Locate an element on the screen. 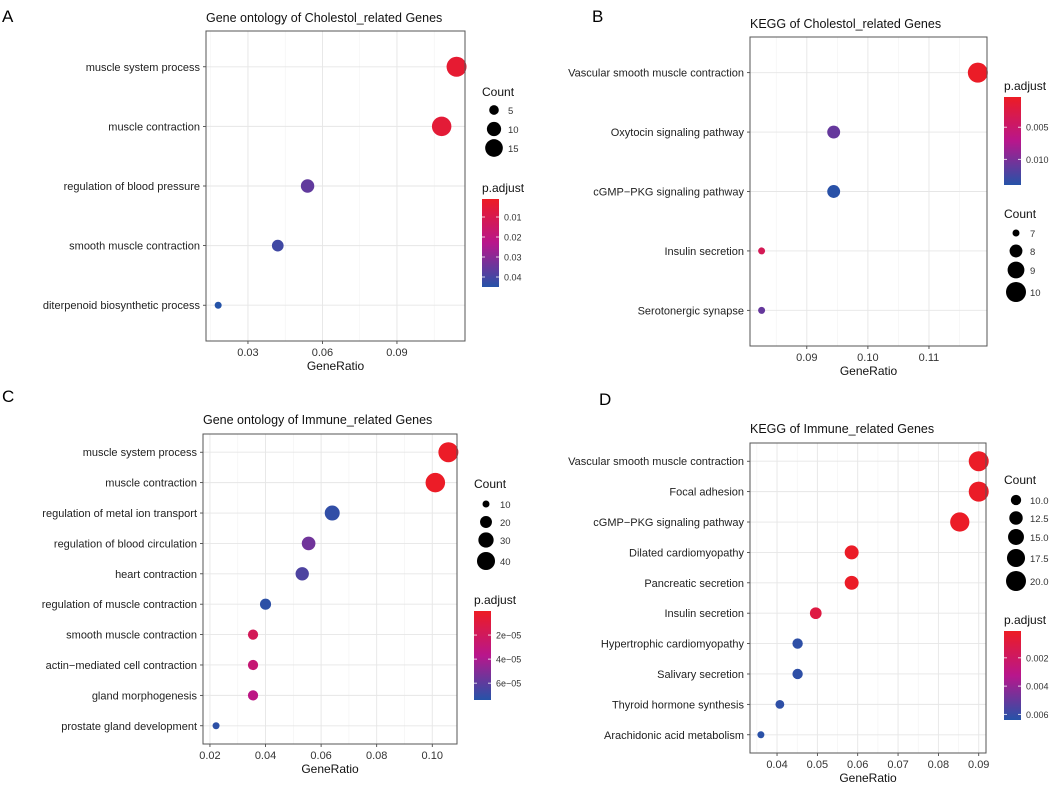 The height and width of the screenshot is (789, 1052). size-legend-label: 9 is located at coordinates (1032, 271).